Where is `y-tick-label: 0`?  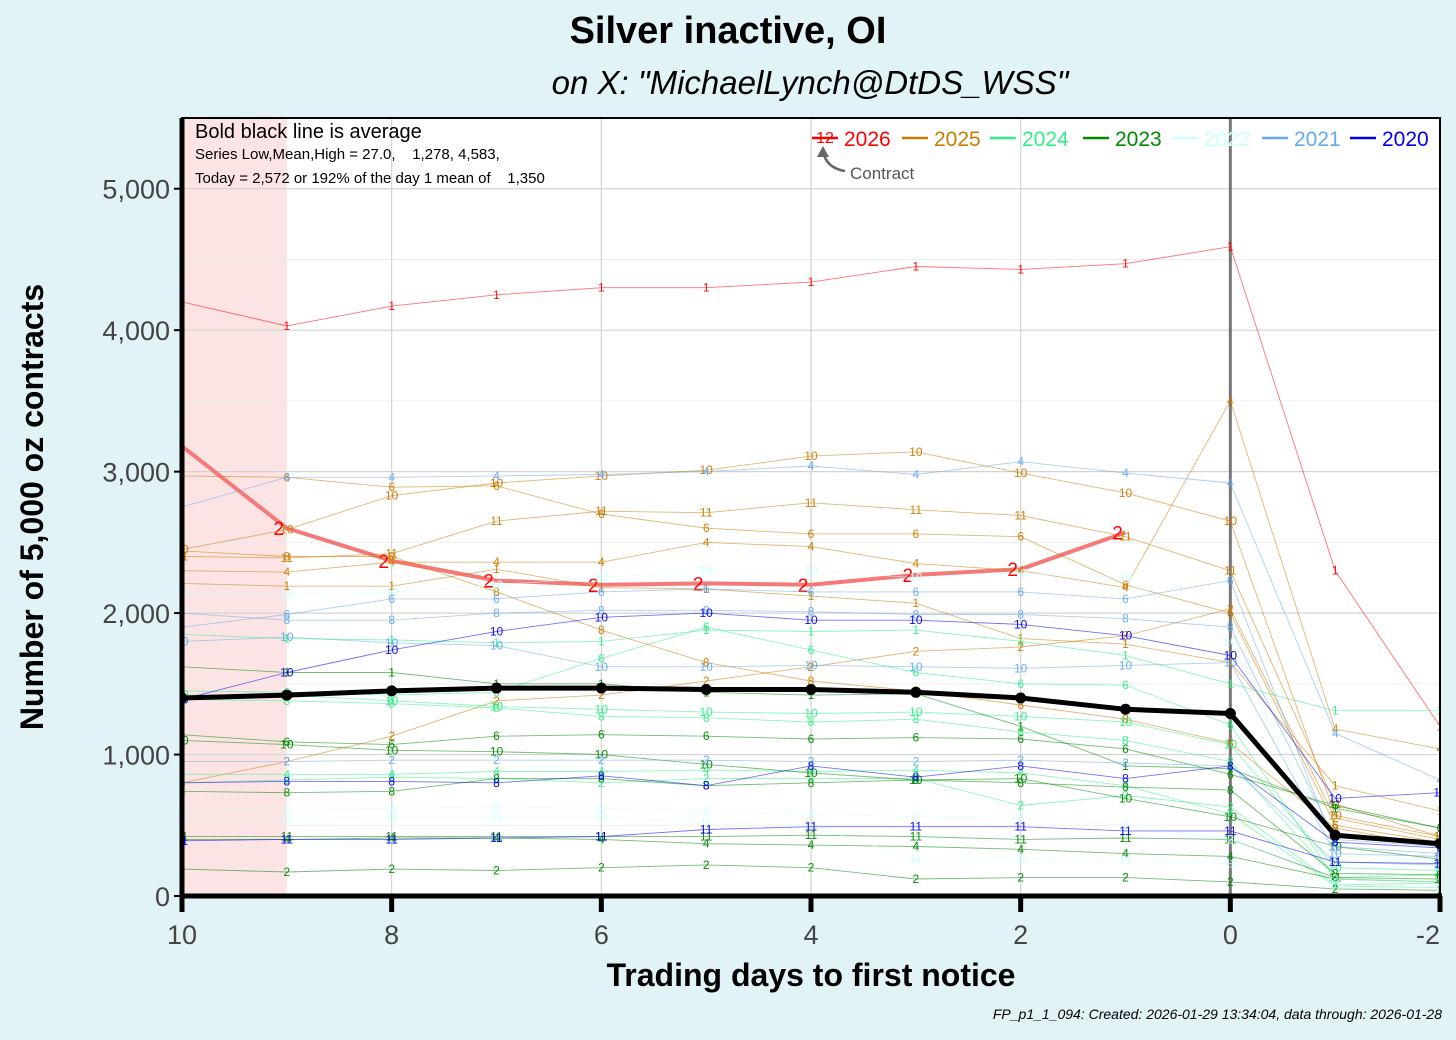
y-tick-label: 0 is located at coordinates (162, 897).